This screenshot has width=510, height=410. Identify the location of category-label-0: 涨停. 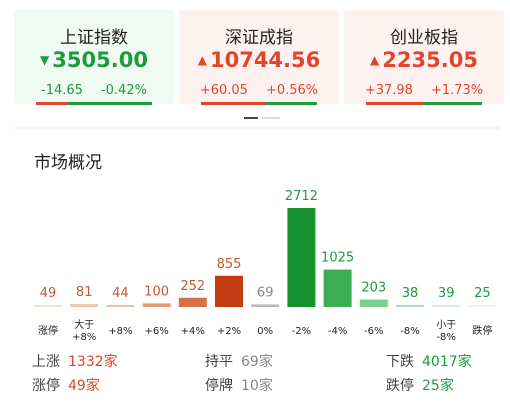
(48, 330).